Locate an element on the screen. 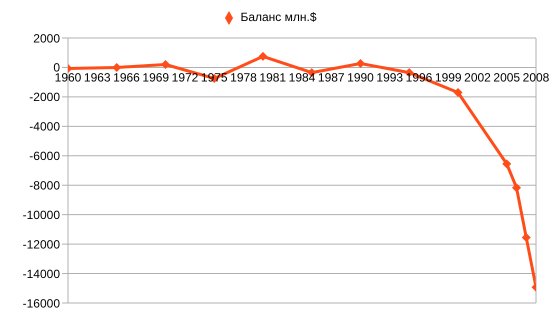  x-tick-label: 1984 is located at coordinates (302, 77).